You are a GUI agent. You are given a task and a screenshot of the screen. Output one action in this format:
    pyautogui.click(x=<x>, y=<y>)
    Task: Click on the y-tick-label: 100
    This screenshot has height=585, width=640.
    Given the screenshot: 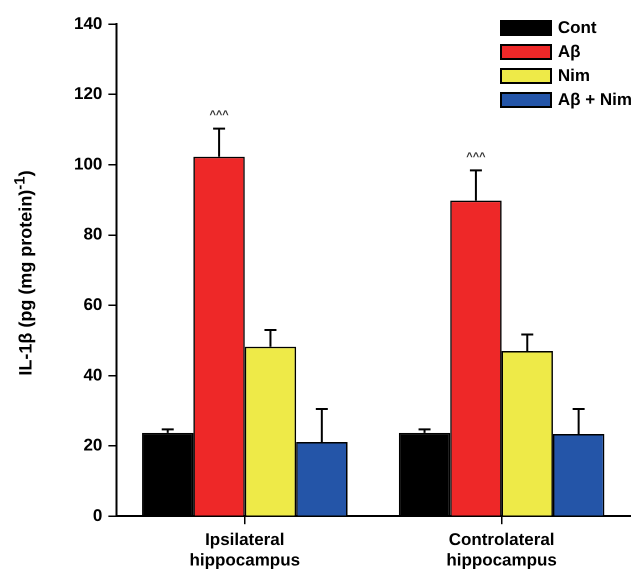 What is the action you would take?
    pyautogui.click(x=88, y=164)
    